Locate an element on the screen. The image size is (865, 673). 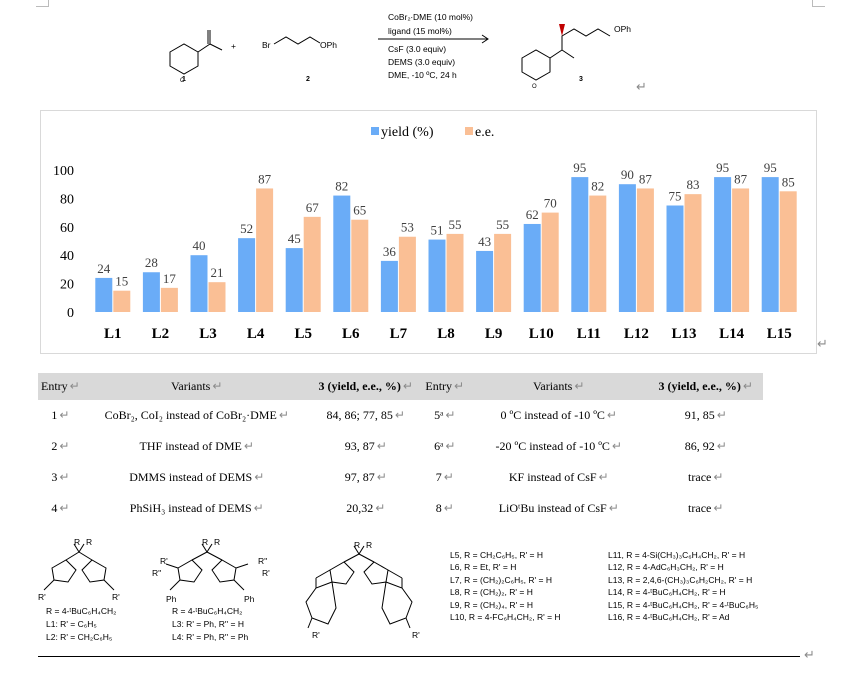
x-category-label: L8 is located at coordinates (446, 334).